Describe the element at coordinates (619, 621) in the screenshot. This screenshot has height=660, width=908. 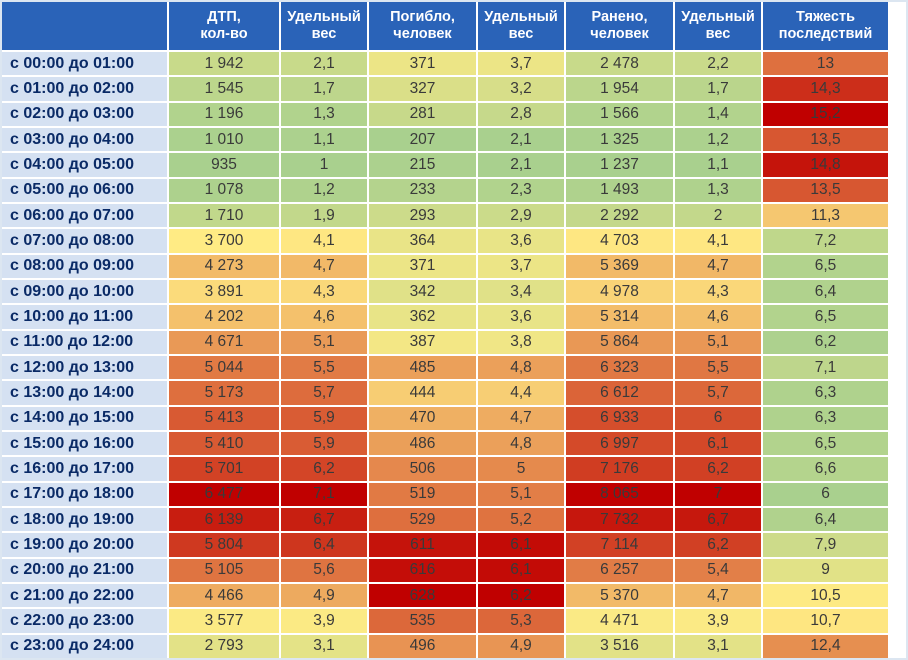
I see `heatmap-cell: 4 471` at that location.